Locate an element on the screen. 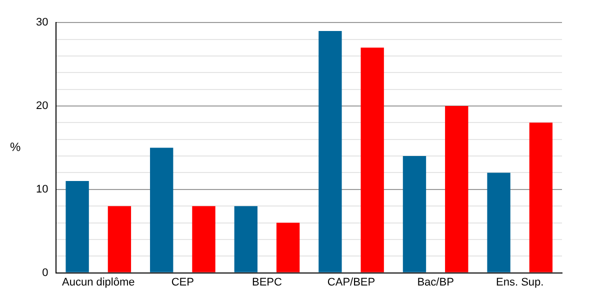 Image resolution: width=600 pixels, height=300 pixels. x-tick-label: Aucun diplôme is located at coordinates (98, 282).